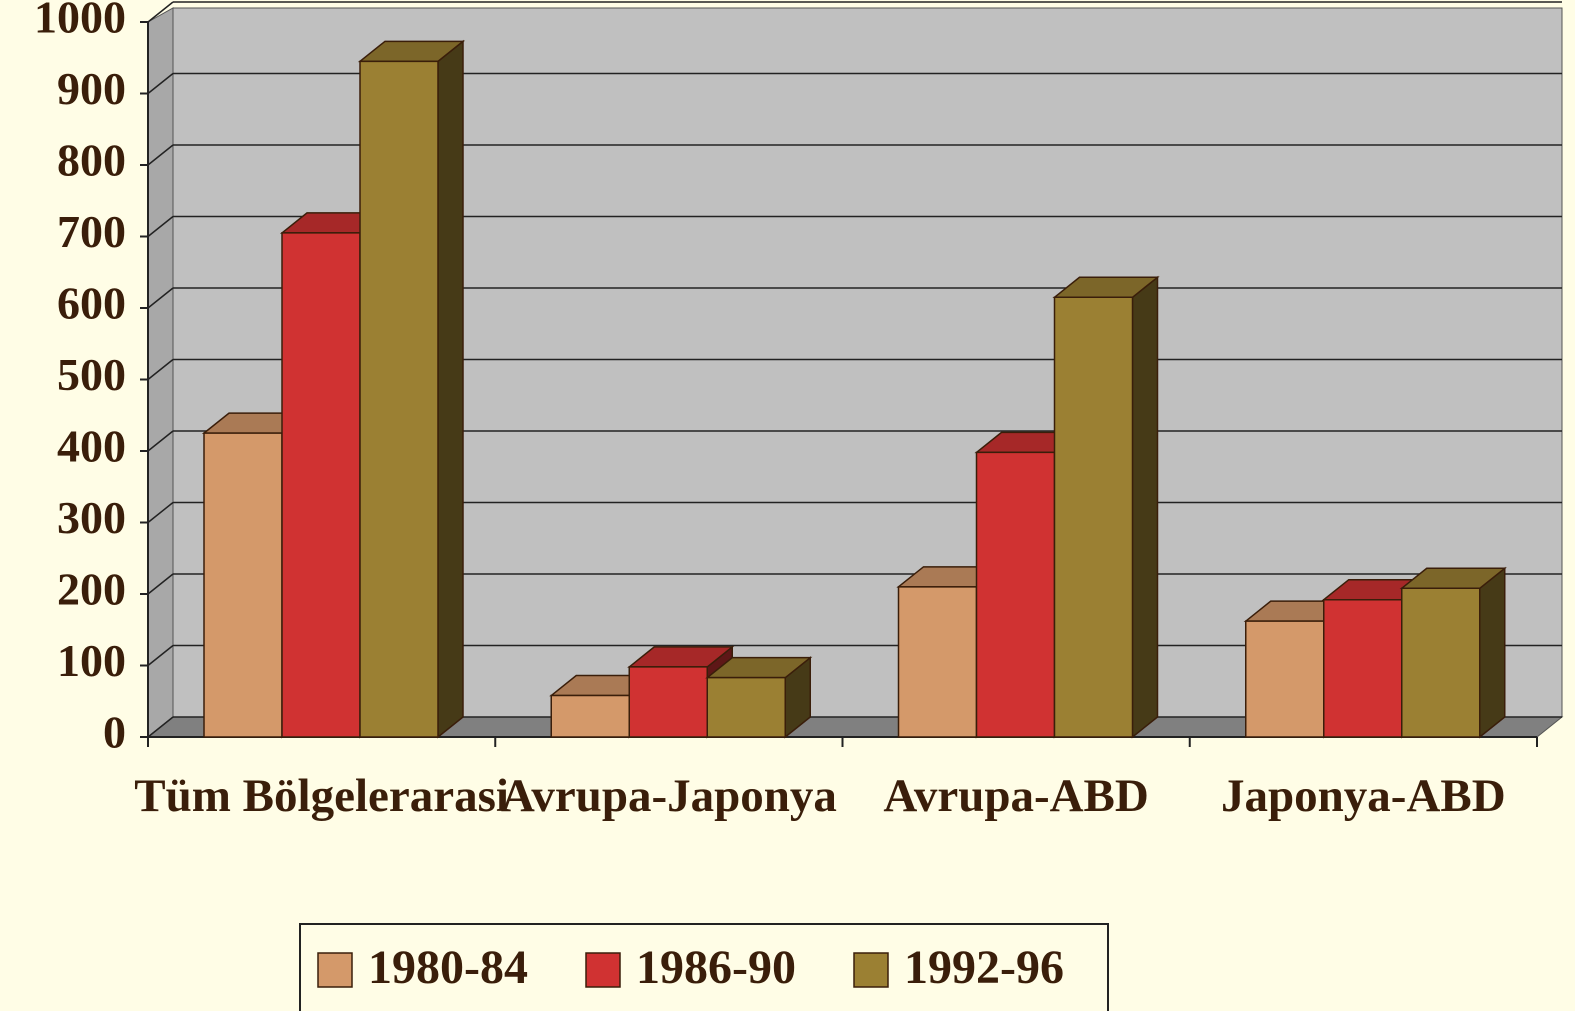 This screenshot has height=1011, width=1575. What do you see at coordinates (1363, 796) in the screenshot?
I see `x-tick-label: Japonya-ABD` at bounding box center [1363, 796].